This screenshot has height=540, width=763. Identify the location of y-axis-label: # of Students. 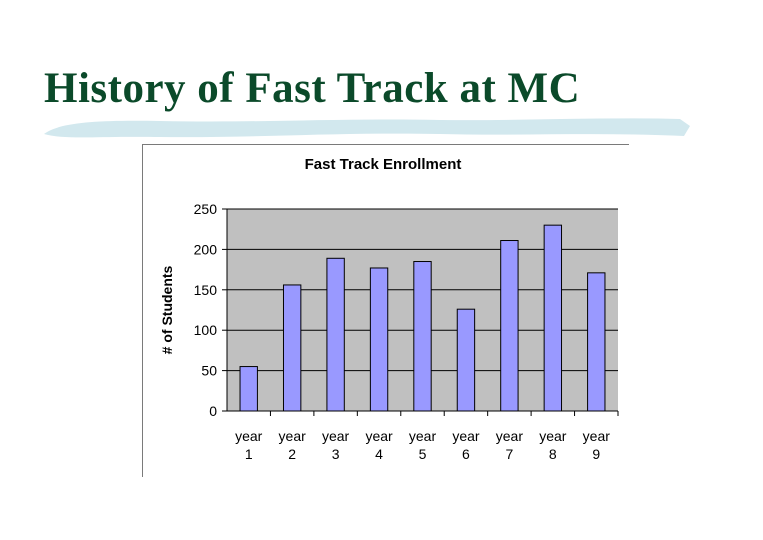
(167, 309).